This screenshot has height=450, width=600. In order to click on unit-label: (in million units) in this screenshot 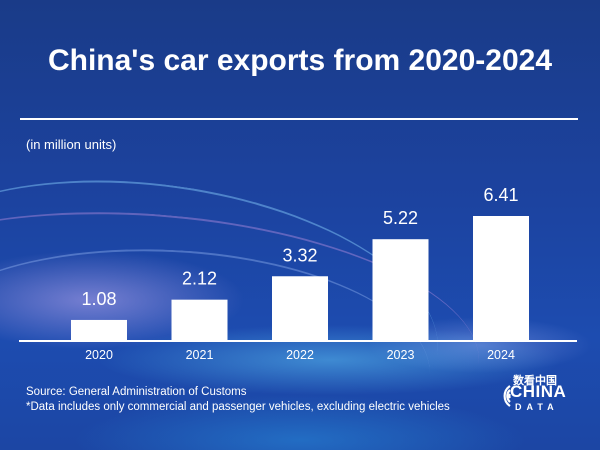, I will do `click(71, 144)`.